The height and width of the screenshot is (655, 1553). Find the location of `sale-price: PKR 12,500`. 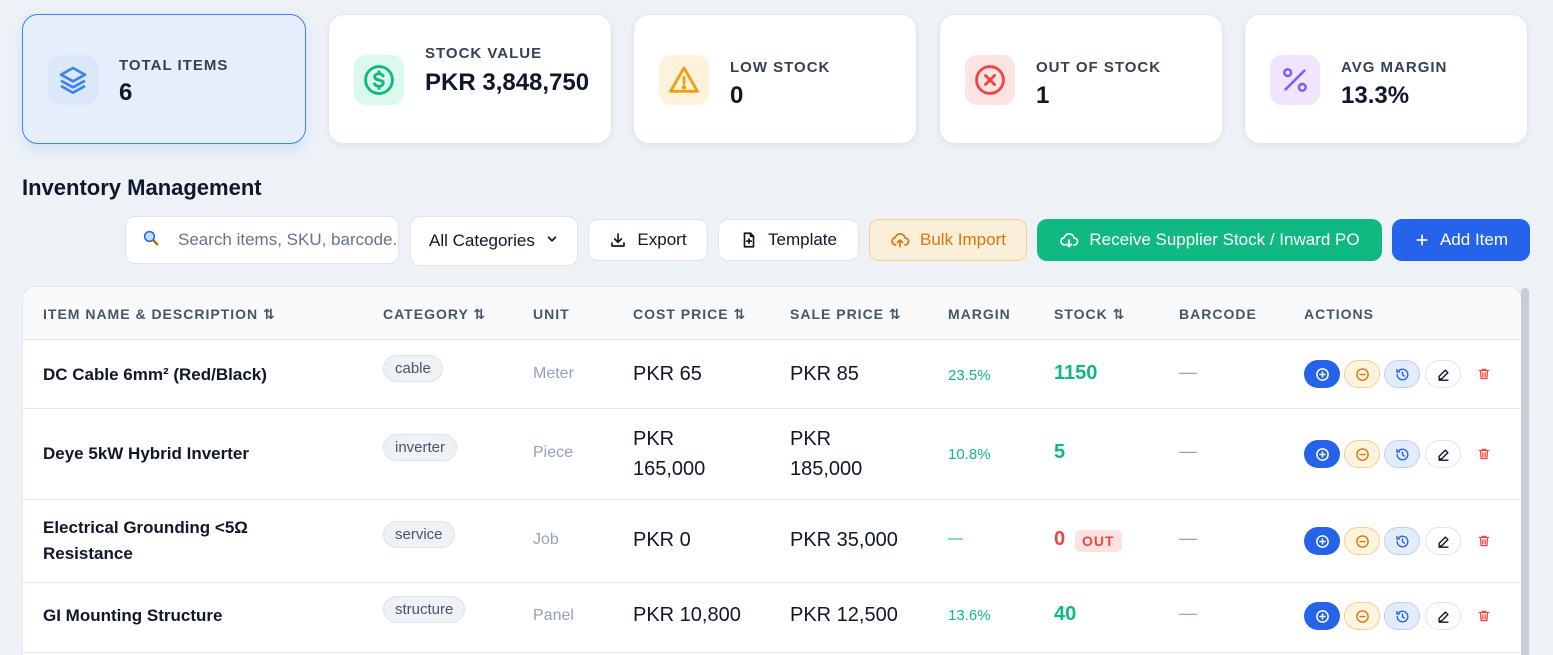

sale-price: PKR 12,500 is located at coordinates (844, 615).